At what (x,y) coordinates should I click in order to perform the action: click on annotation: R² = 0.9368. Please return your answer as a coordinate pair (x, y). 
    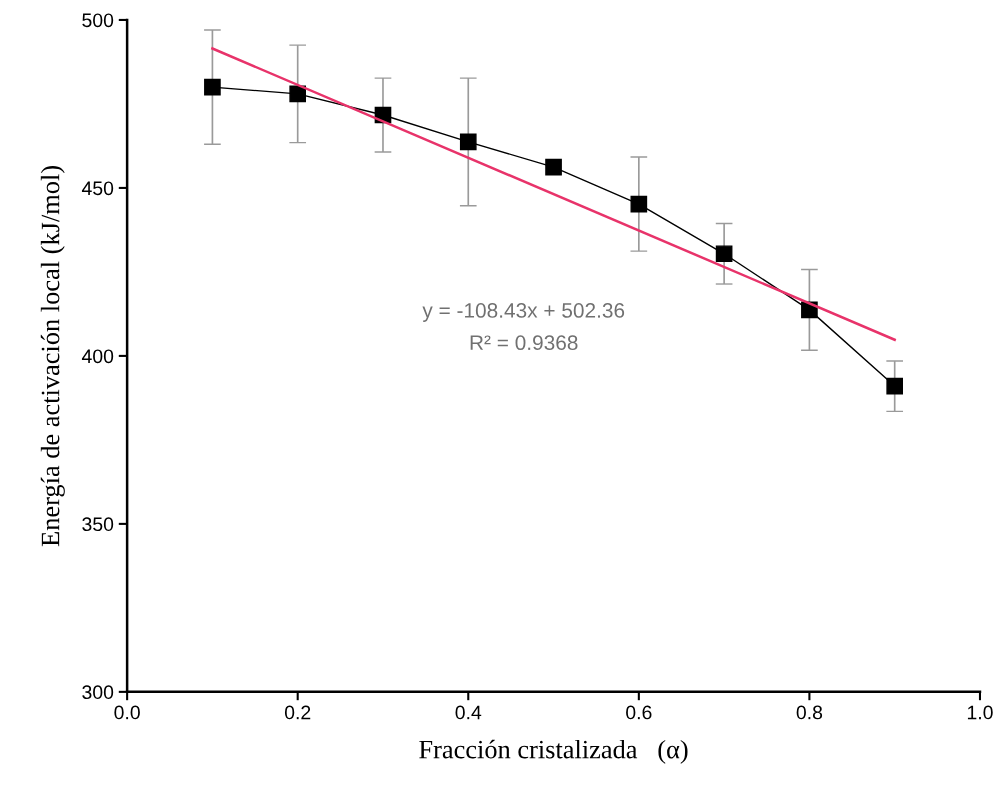
    Looking at the image, I should click on (524, 343).